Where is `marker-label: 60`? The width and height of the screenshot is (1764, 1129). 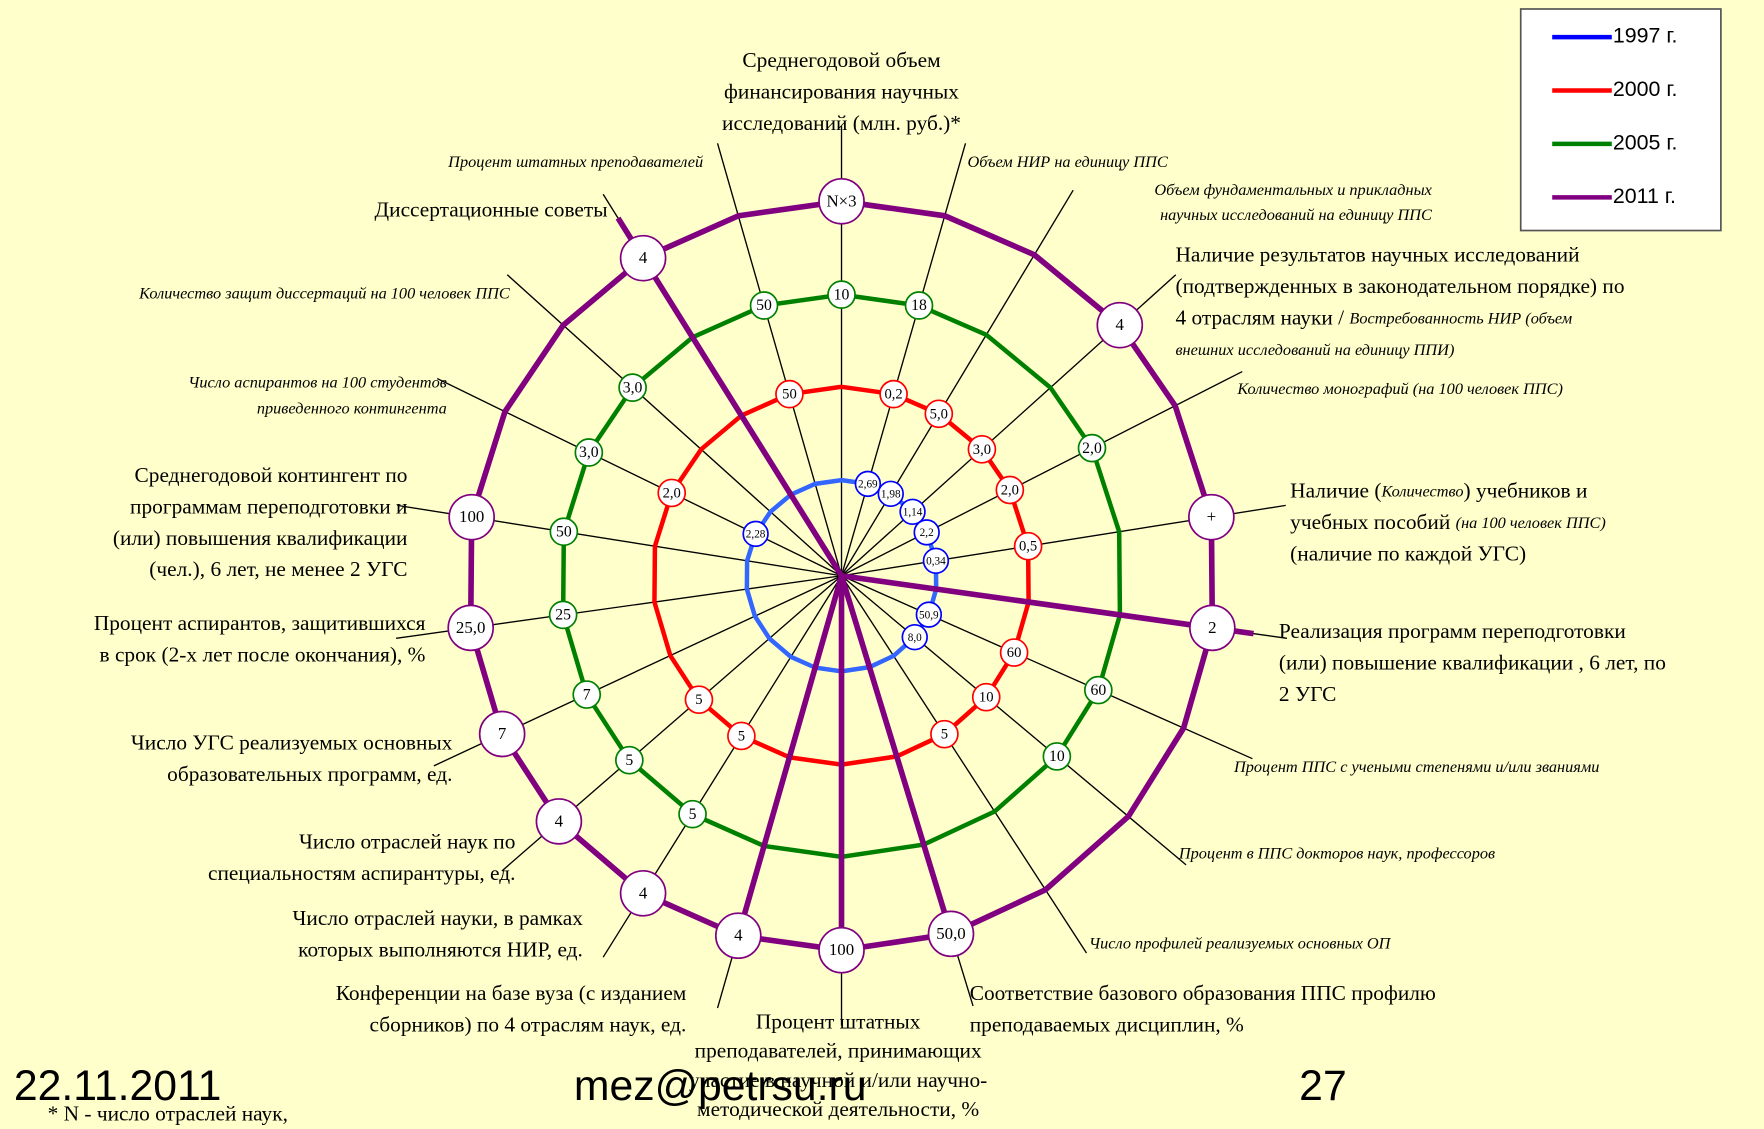 marker-label: 60 is located at coordinates (1098, 690).